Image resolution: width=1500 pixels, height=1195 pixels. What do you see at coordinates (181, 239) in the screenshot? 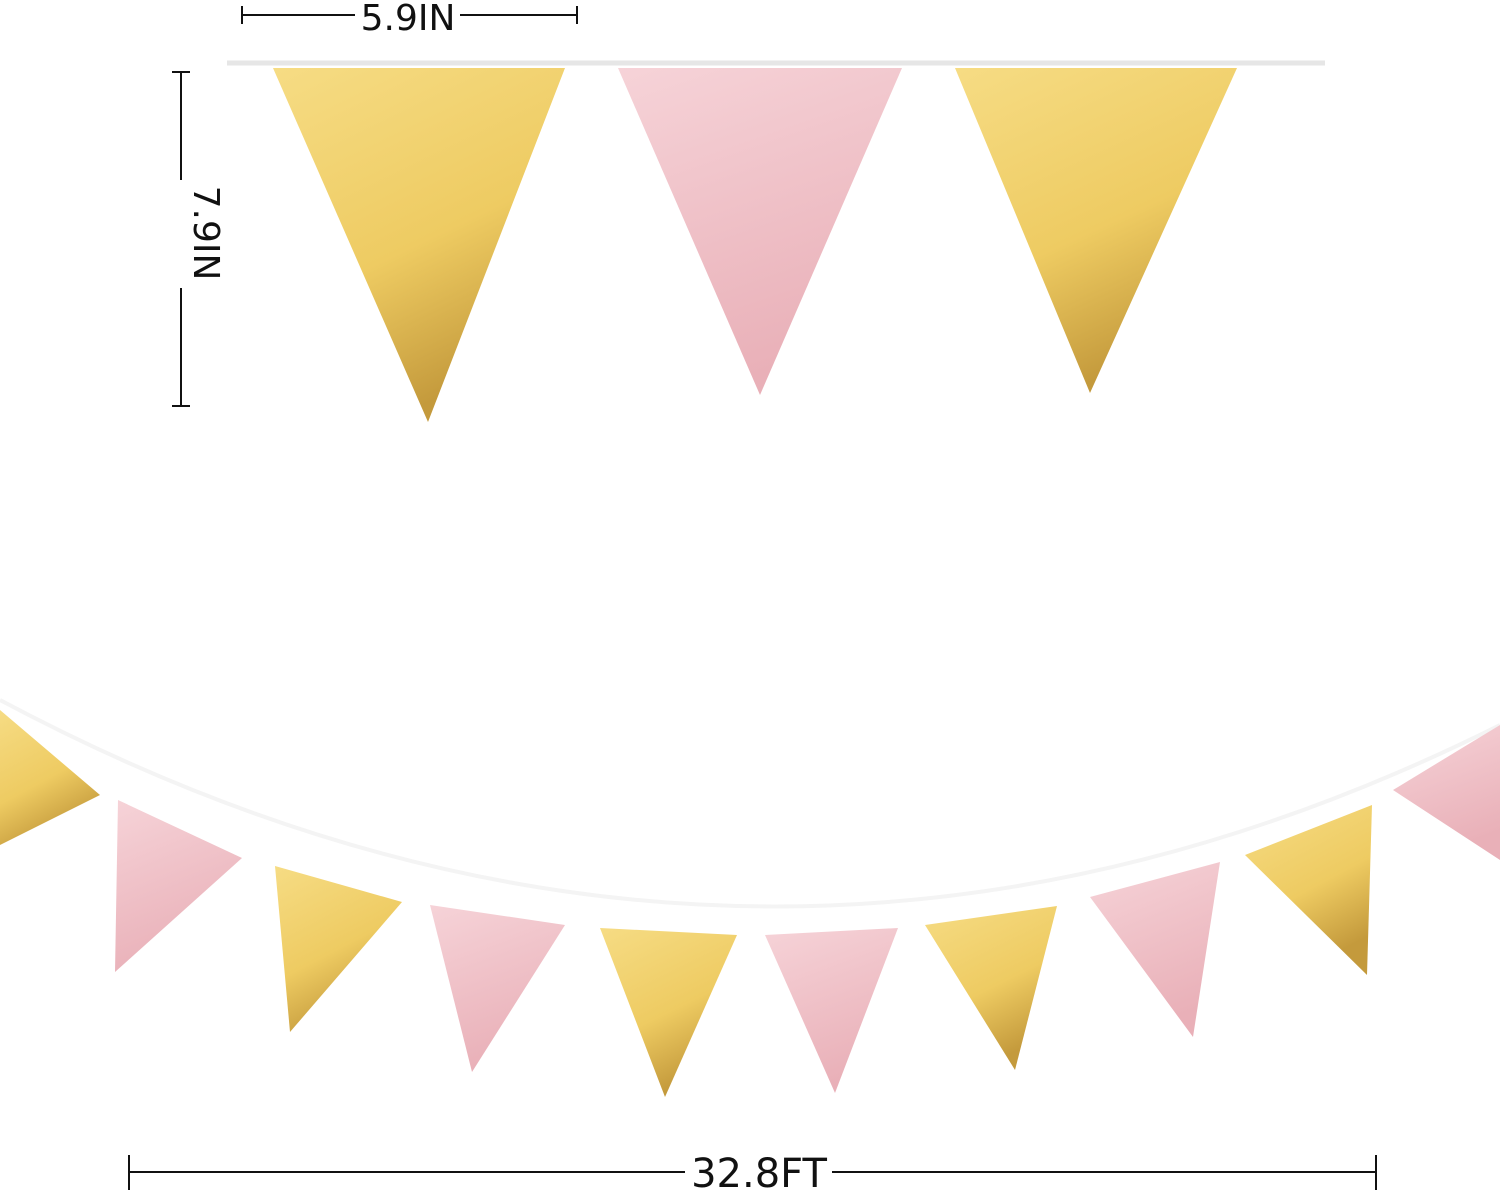
I see `height-dimension` at bounding box center [181, 239].